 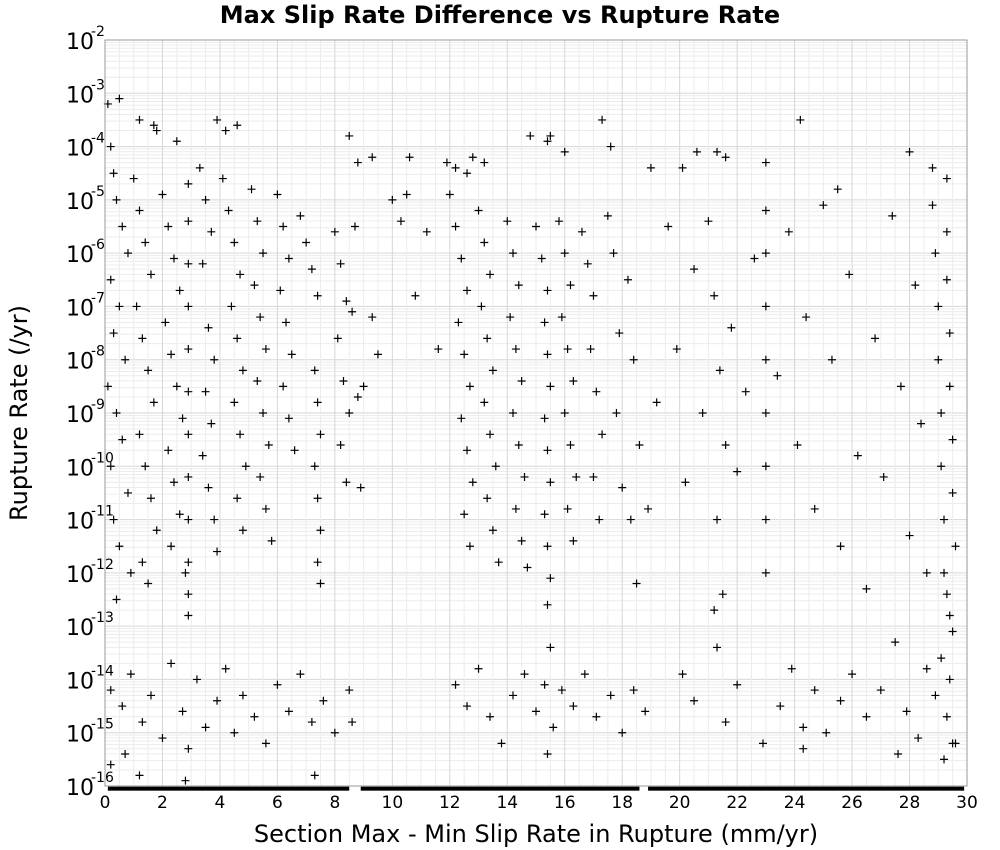 I want to click on y-tick-label: 10-3, so click(x=85, y=92).